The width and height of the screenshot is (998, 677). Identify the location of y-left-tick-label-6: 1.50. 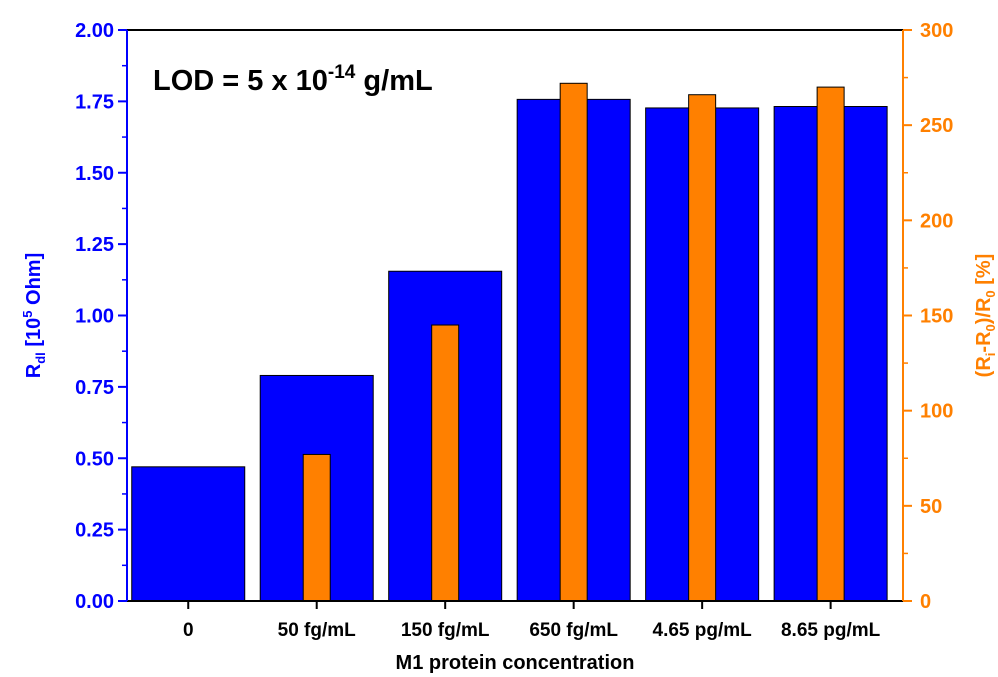
(94, 174).